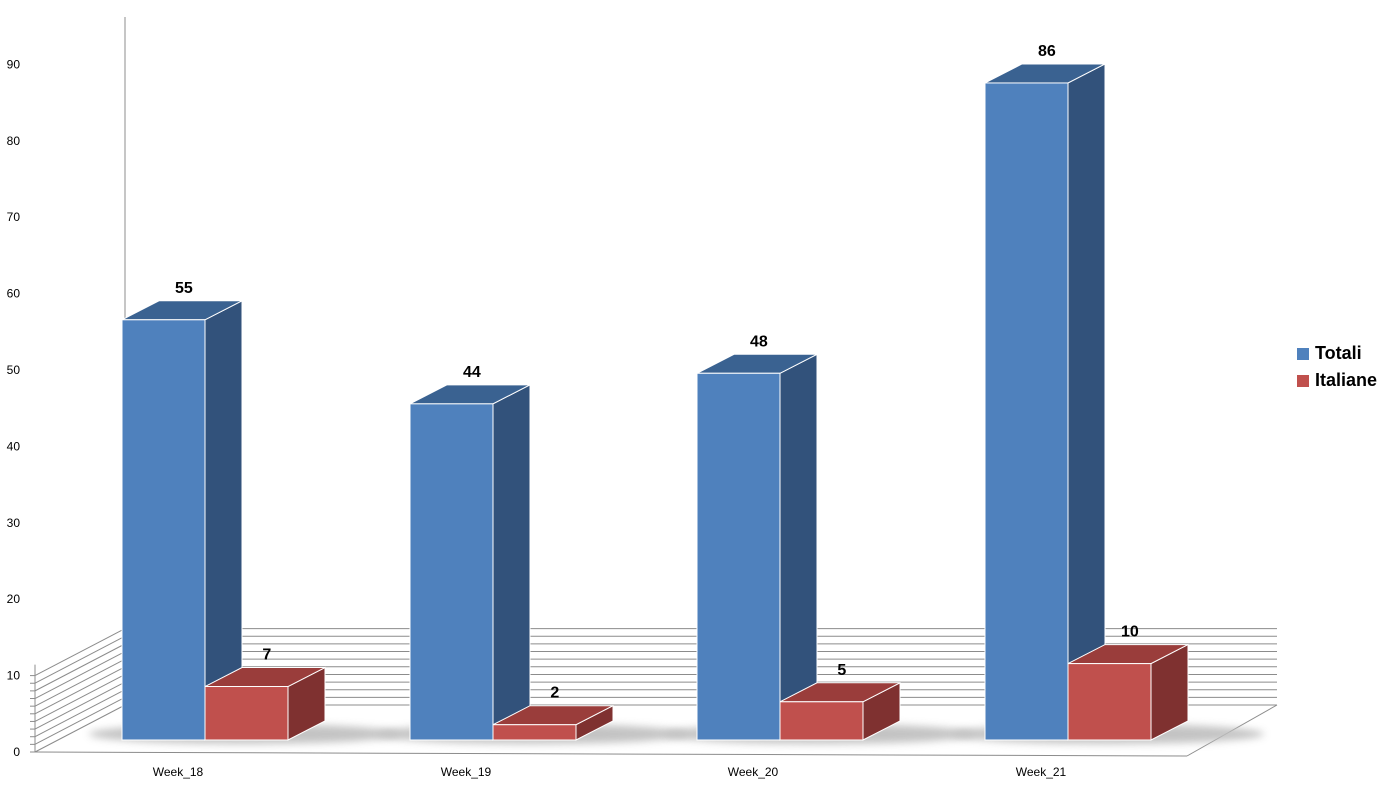 Image resolution: width=1398 pixels, height=788 pixels. Describe the element at coordinates (1047, 51) in the screenshot. I see `data-label-totali: 86` at that location.